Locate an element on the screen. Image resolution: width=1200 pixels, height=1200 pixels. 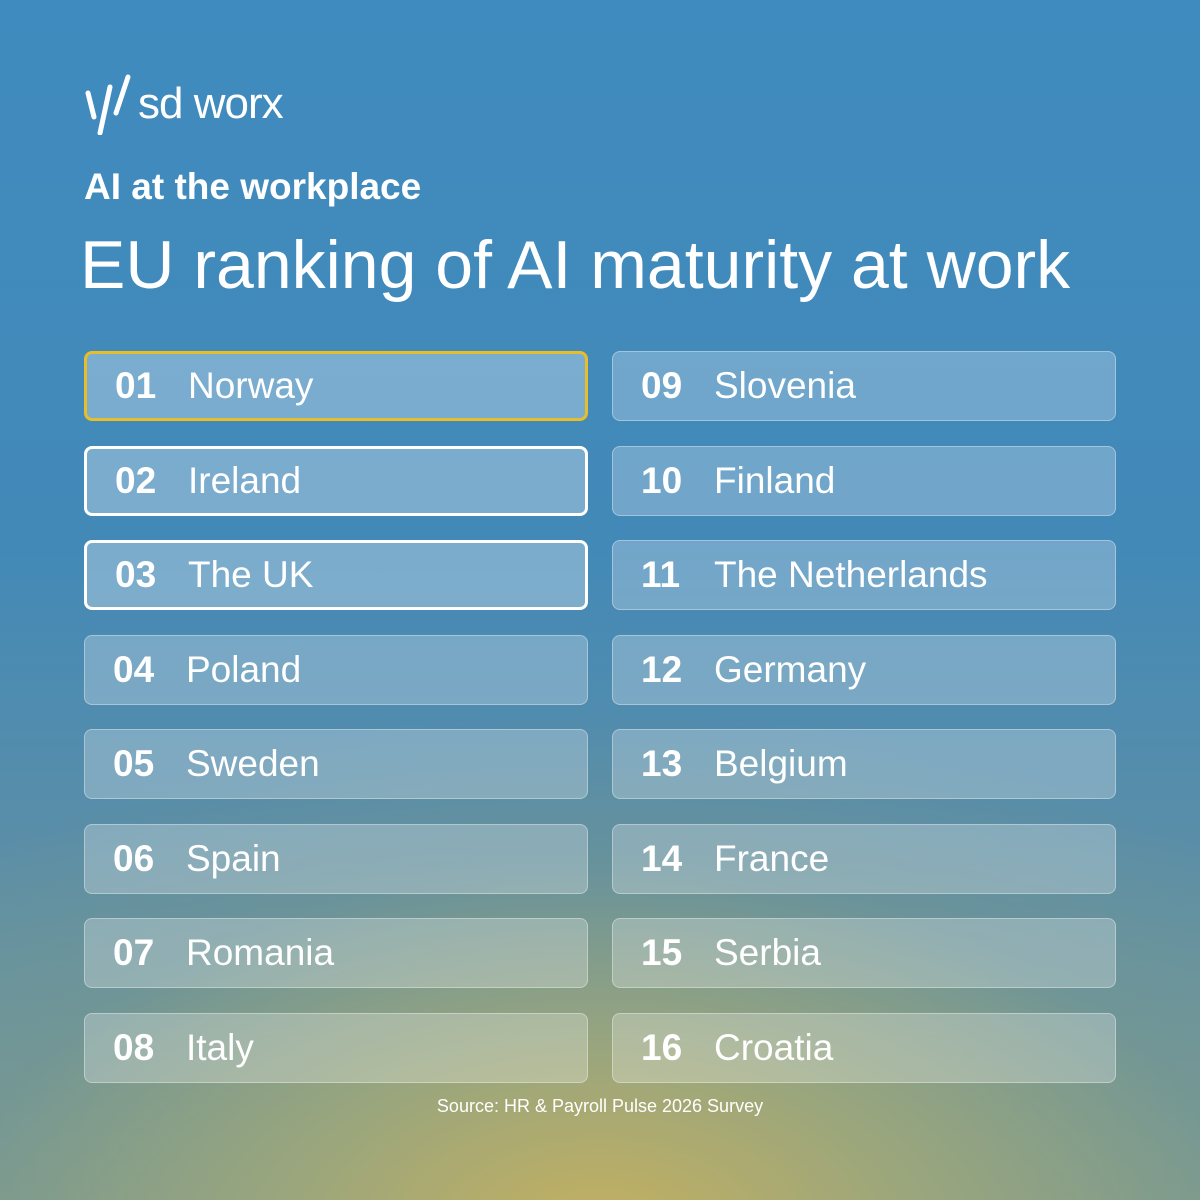
country: Germany is located at coordinates (790, 669).